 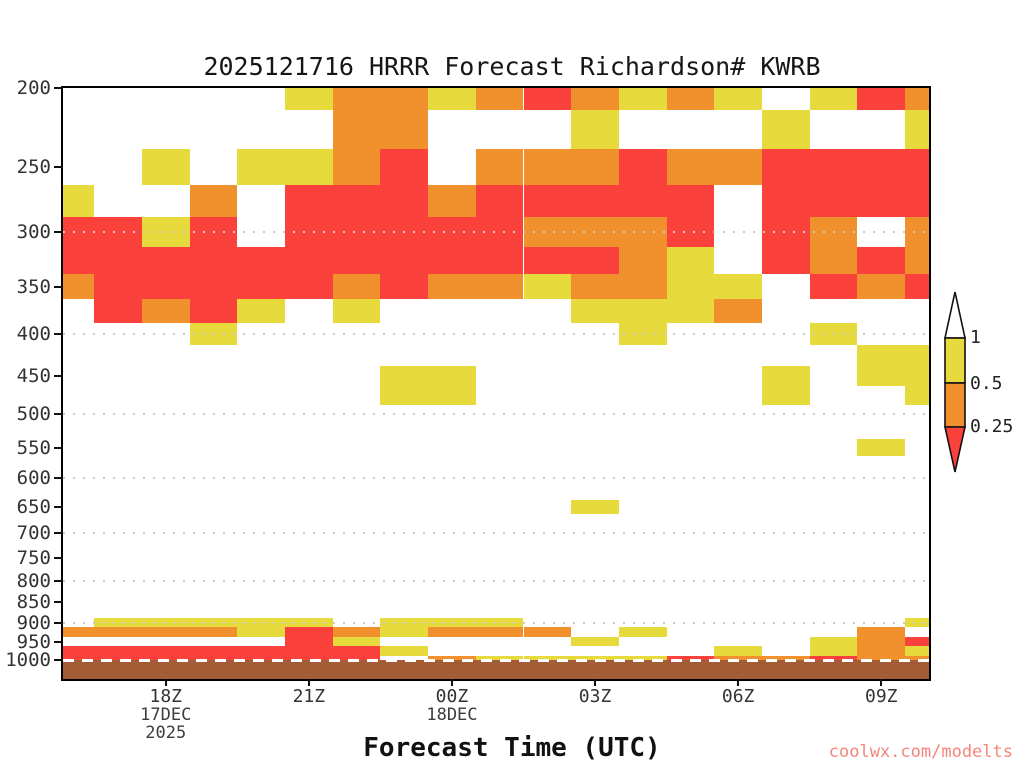 I want to click on x-axis-title: Forecast Time (UTC), so click(x=512, y=748).